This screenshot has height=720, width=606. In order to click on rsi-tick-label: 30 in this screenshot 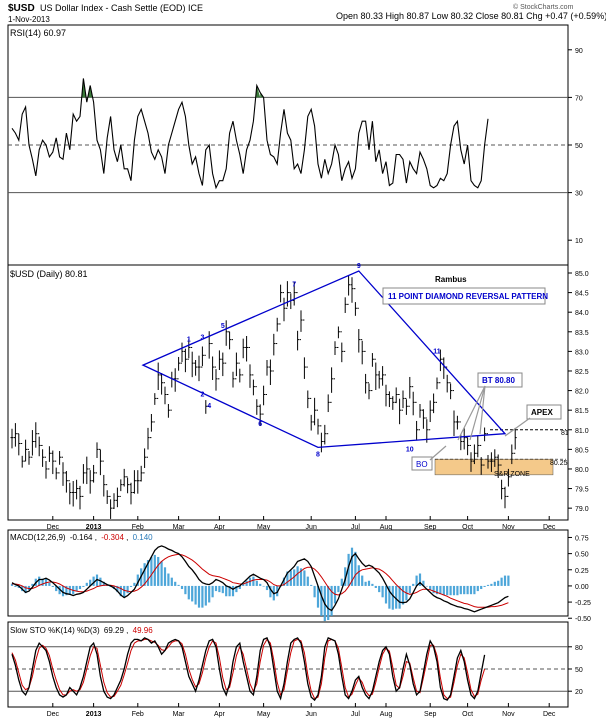, I will do `click(579, 194)`.